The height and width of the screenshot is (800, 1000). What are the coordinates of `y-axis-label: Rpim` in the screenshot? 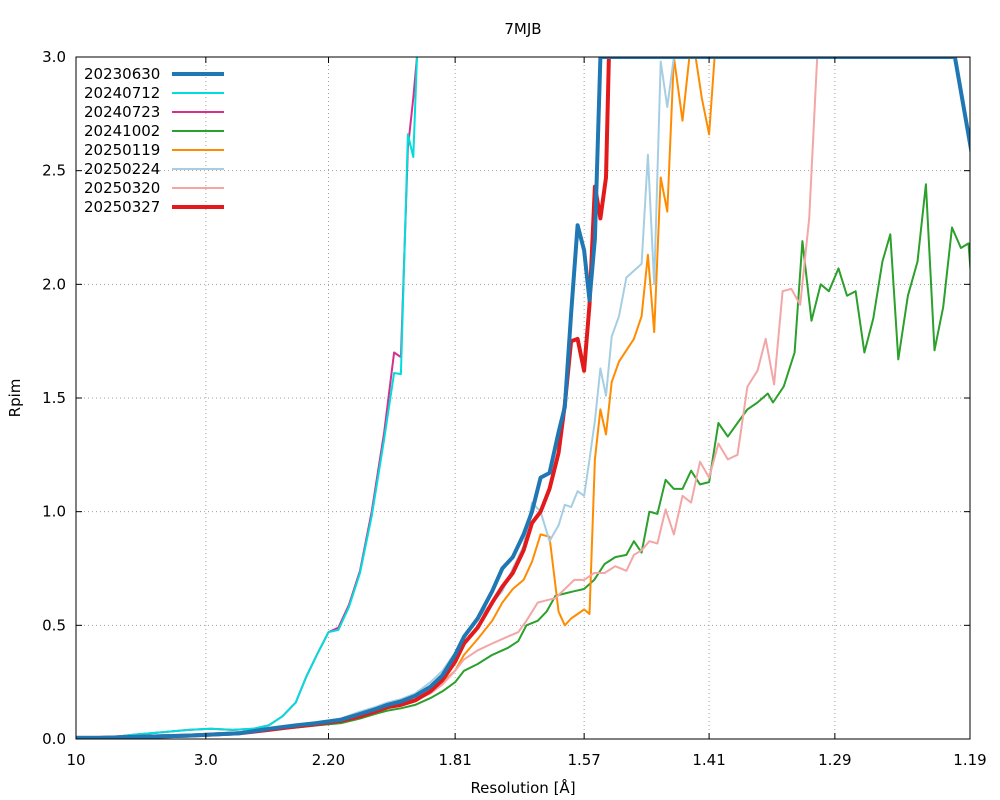 It's located at (15, 398).